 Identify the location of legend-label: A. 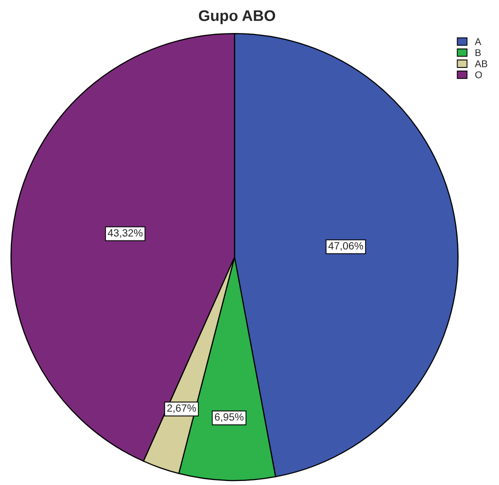
(478, 41).